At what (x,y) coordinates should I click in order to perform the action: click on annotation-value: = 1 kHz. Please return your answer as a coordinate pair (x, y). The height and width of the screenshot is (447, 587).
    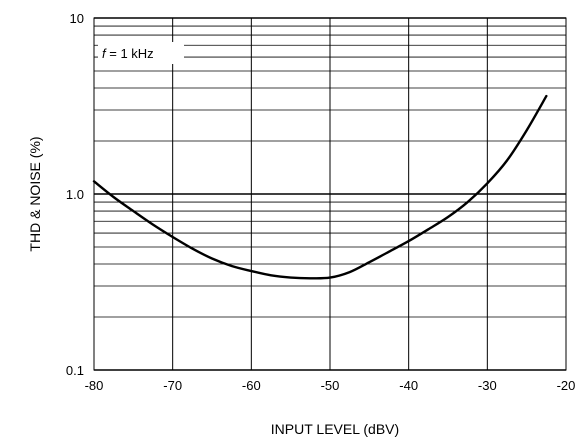
    Looking at the image, I should click on (130, 53).